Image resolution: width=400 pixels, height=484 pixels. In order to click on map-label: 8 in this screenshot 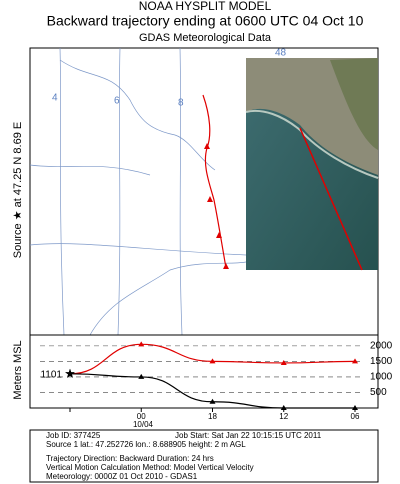, I will do `click(181, 103)`.